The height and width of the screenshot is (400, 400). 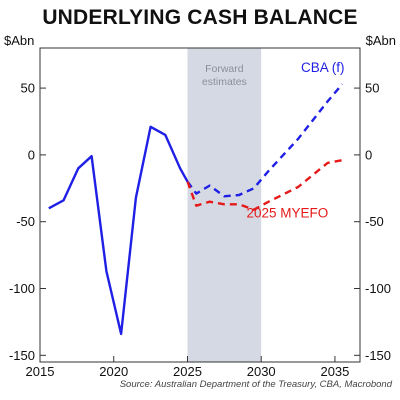 I want to click on y-tick-label-left: -150, so click(x=22, y=355).